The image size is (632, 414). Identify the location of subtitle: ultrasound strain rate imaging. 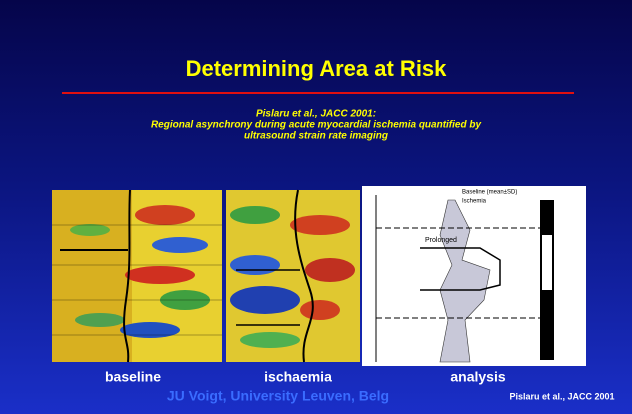
(316, 136).